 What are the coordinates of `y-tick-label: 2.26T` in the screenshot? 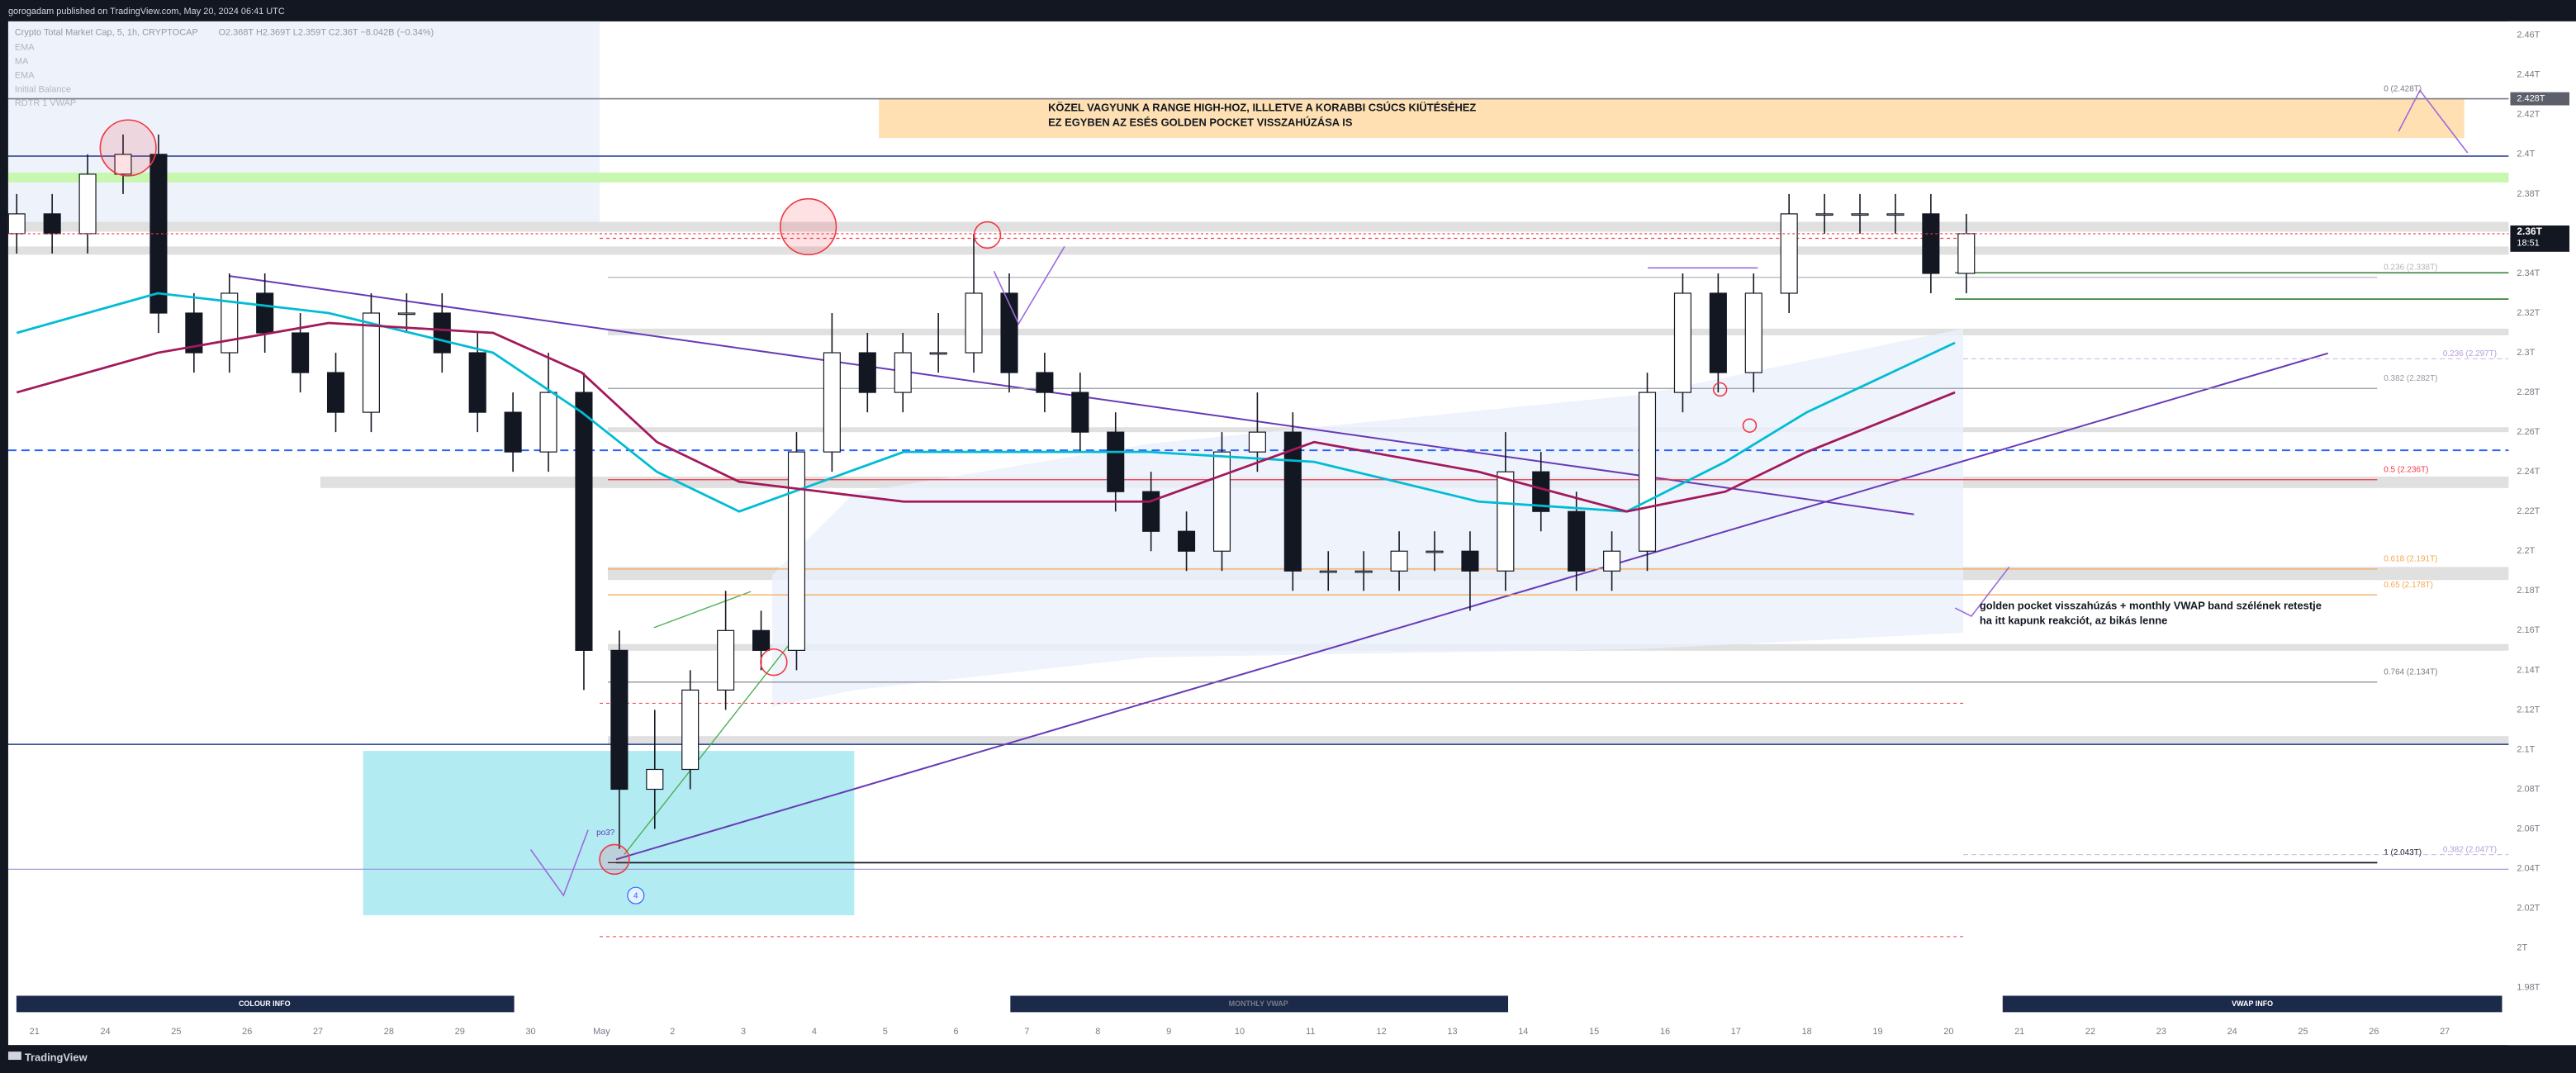 It's located at (2528, 432).